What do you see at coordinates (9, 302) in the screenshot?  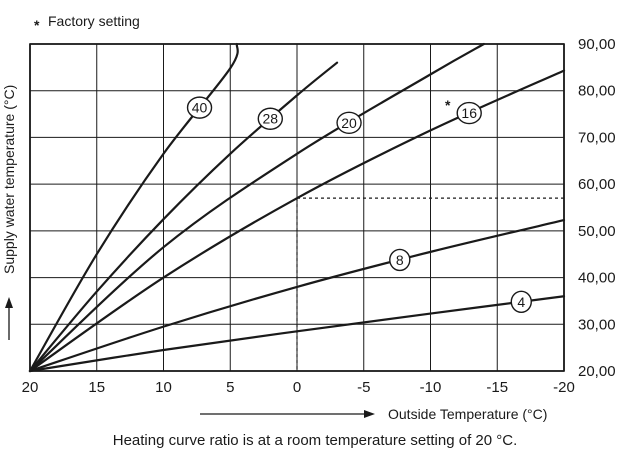 I see `y-axis-arrowhead` at bounding box center [9, 302].